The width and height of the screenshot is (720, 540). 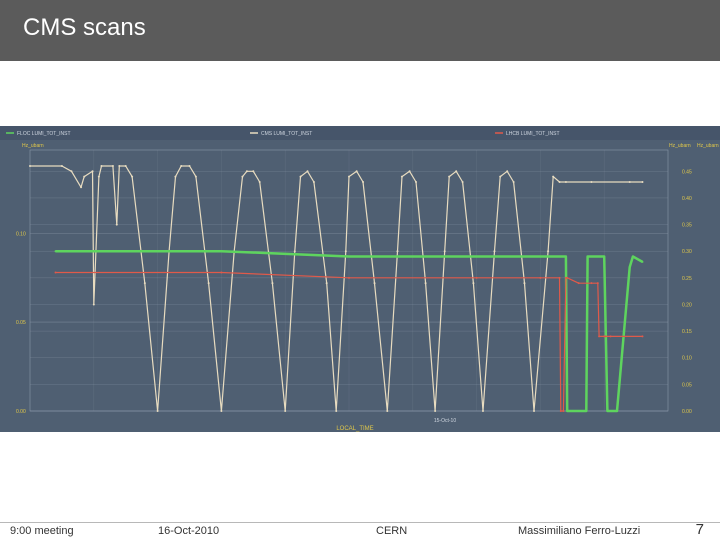 What do you see at coordinates (680, 146) in the screenshot?
I see `y-right-unit-label: Hz_ubarn` at bounding box center [680, 146].